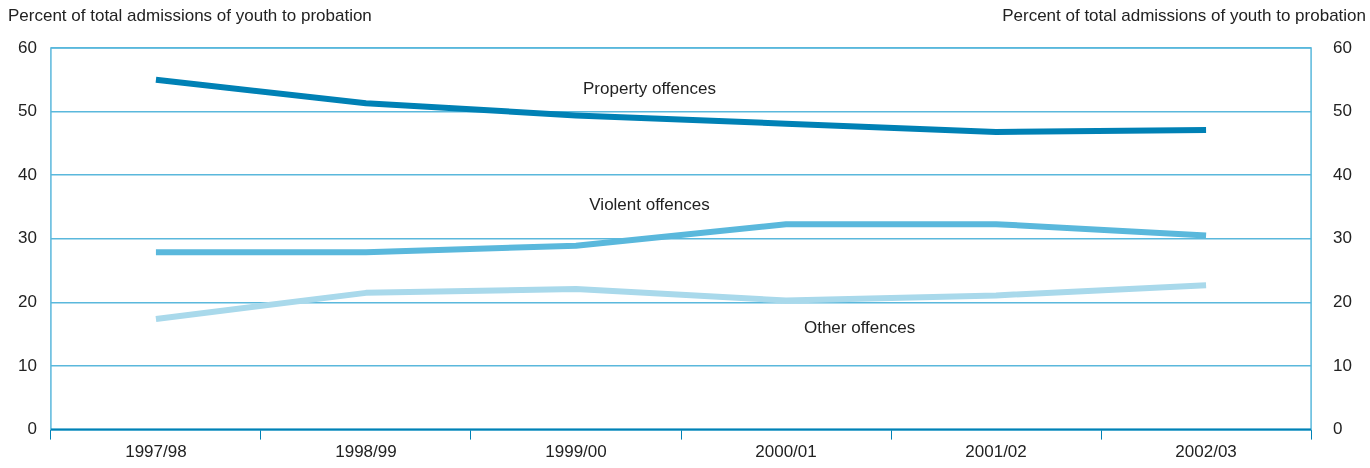 The image size is (1370, 468). I want to click on x-tick-label: 1998/99, so click(366, 452).